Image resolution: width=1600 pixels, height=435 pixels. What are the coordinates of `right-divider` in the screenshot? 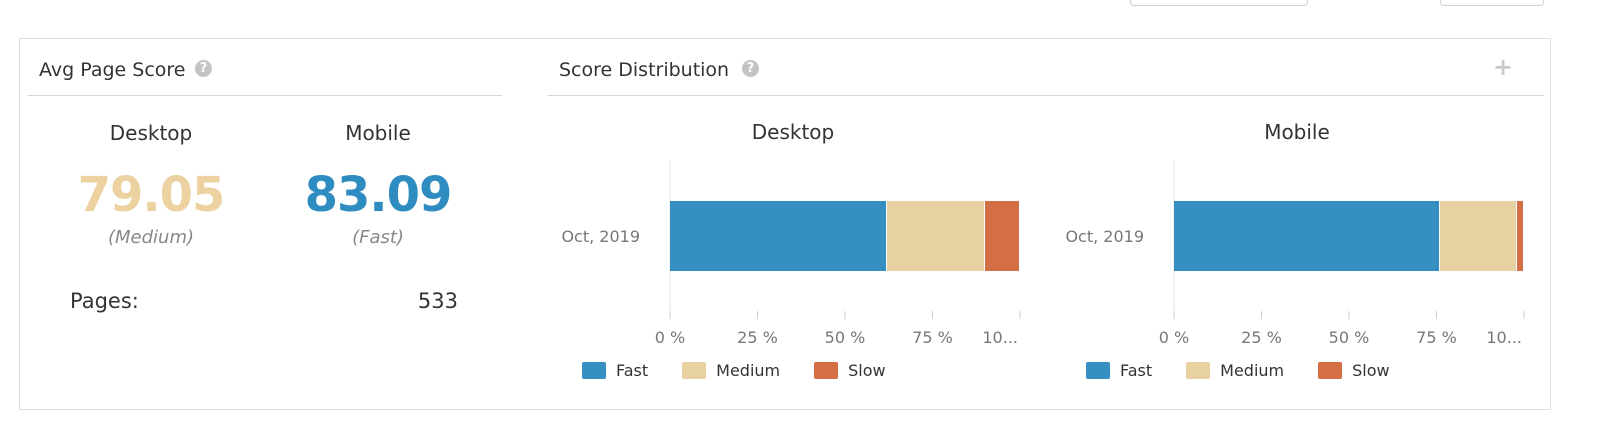 It's located at (1046, 95).